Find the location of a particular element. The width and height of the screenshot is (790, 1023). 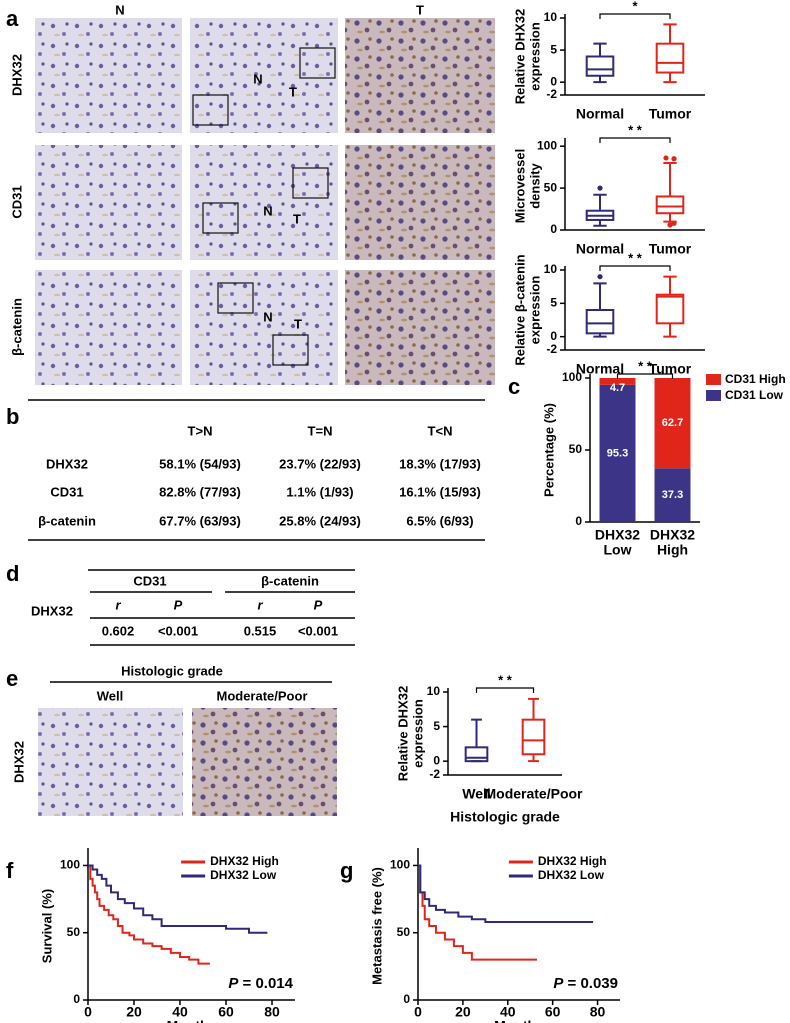

annotation: P = 0.014 is located at coordinates (260, 983).